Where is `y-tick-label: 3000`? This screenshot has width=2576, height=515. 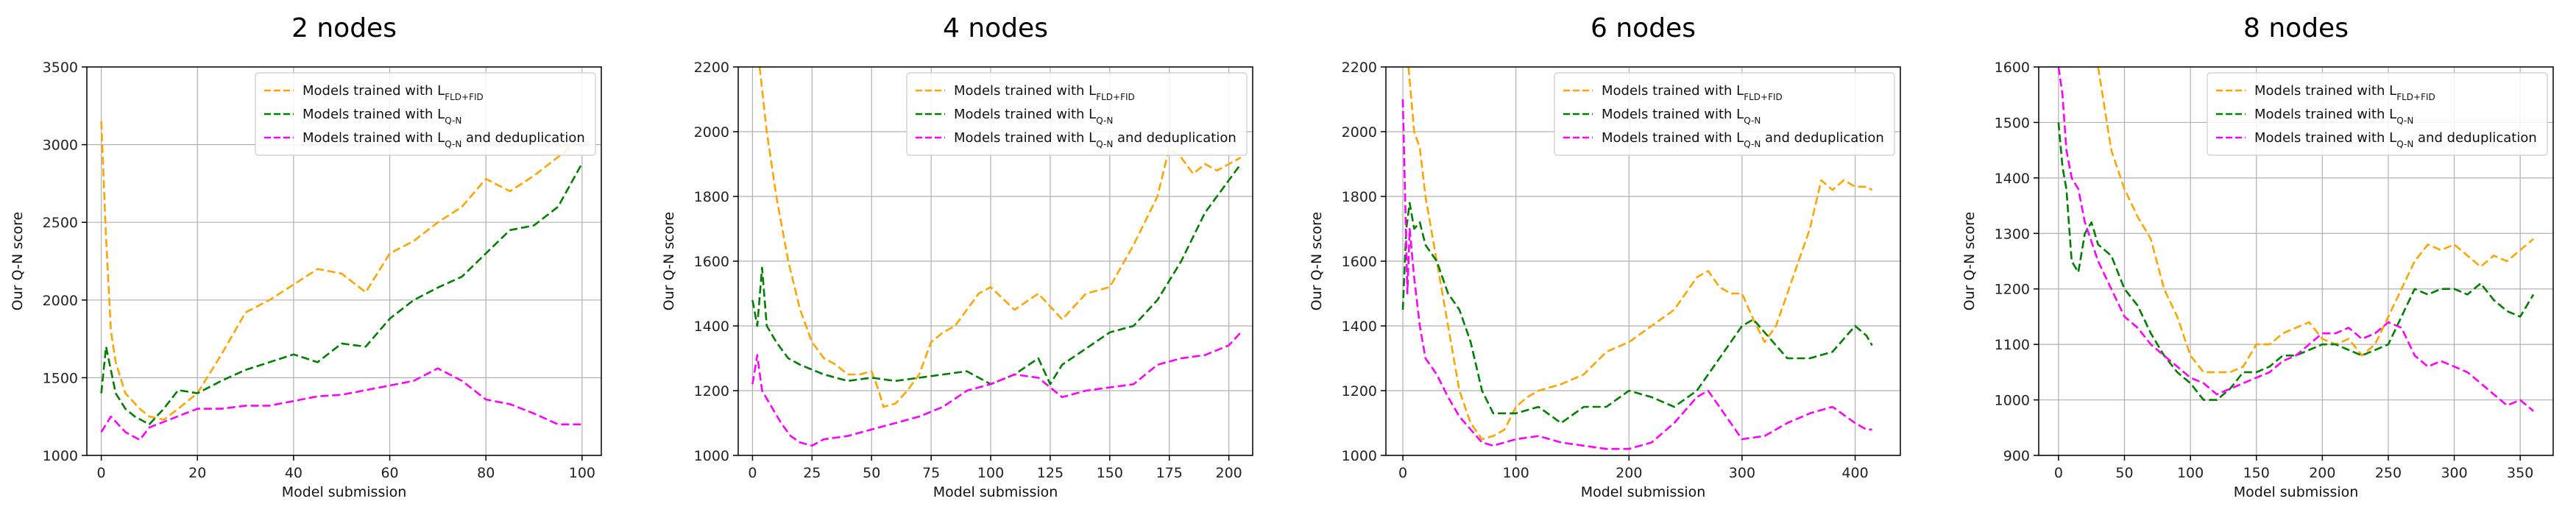
y-tick-label: 3000 is located at coordinates (60, 146).